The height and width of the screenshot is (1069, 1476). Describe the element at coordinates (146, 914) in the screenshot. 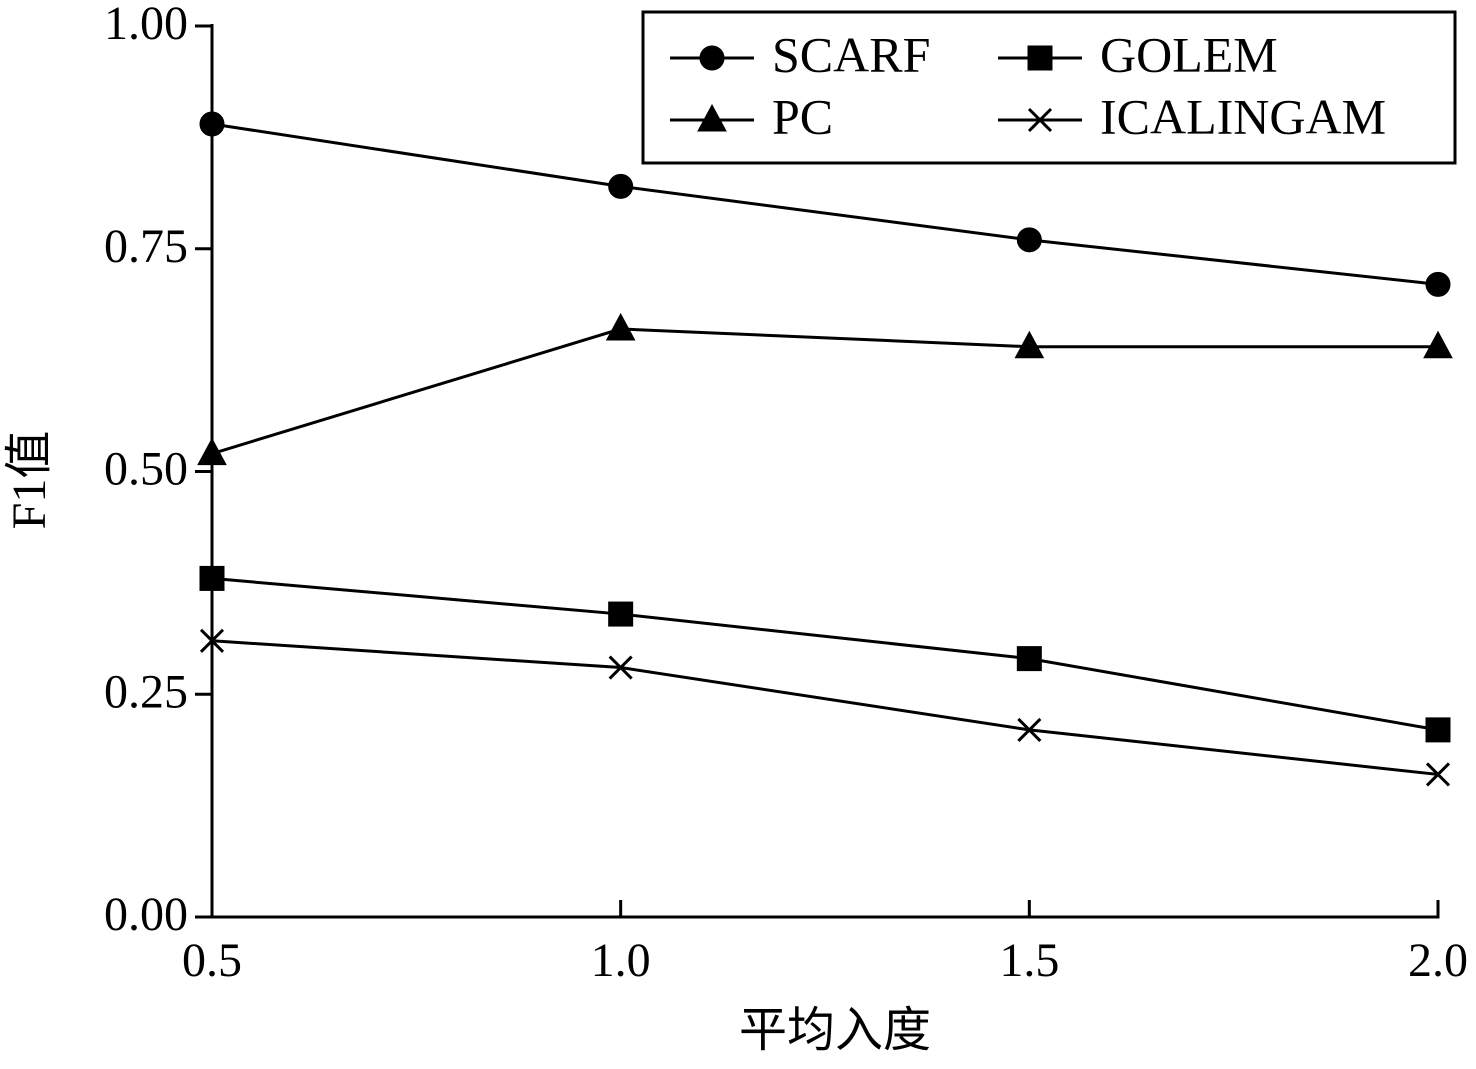

I see `y-tick-label: 0.00` at that location.